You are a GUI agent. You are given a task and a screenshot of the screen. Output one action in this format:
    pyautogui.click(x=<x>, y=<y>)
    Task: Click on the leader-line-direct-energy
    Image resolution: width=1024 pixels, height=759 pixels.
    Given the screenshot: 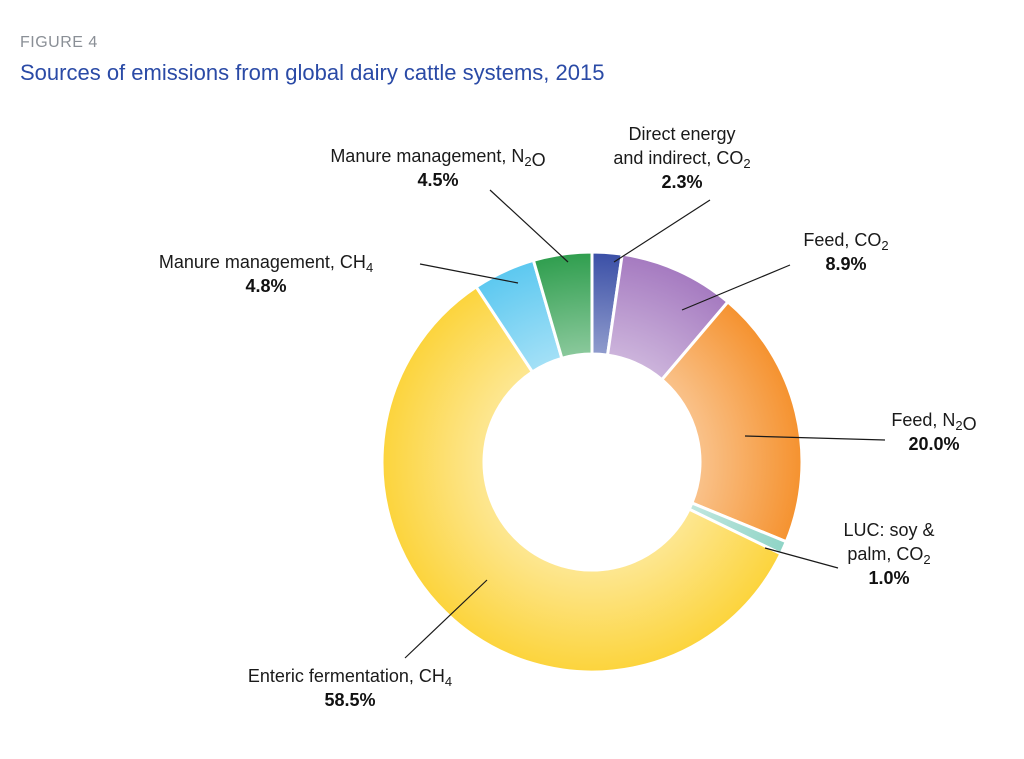 What is the action you would take?
    pyautogui.click(x=662, y=231)
    